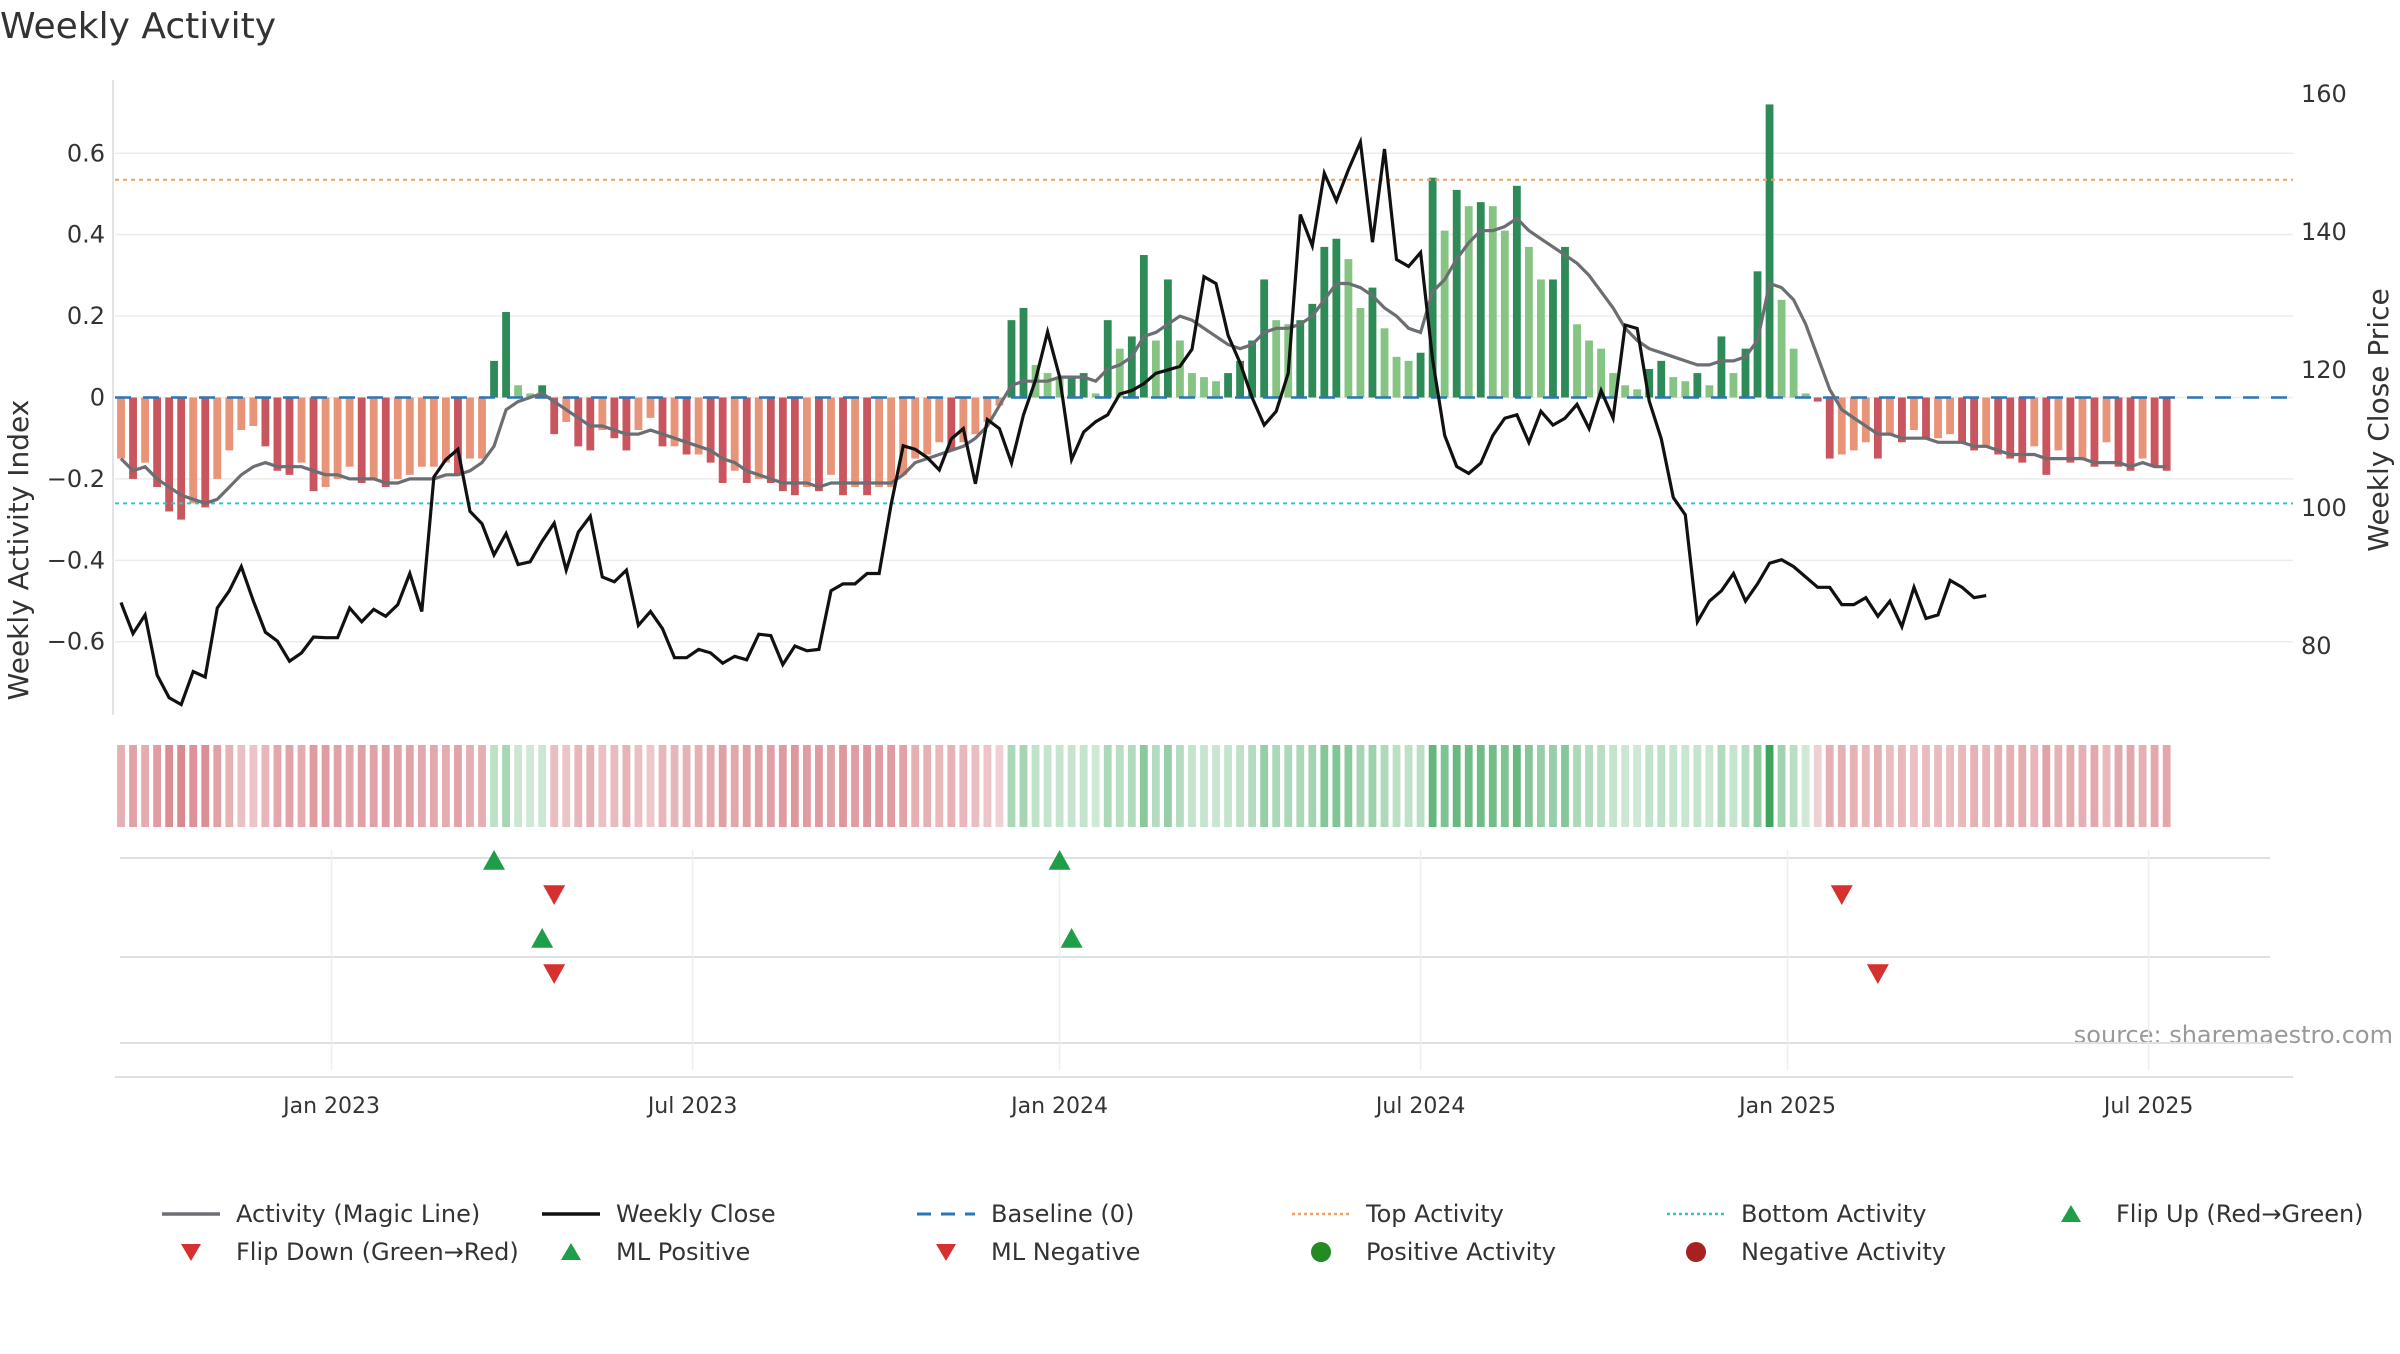 The image size is (2400, 1354). Describe the element at coordinates (76, 479) in the screenshot. I see `y-tick-label: −0.2` at that location.